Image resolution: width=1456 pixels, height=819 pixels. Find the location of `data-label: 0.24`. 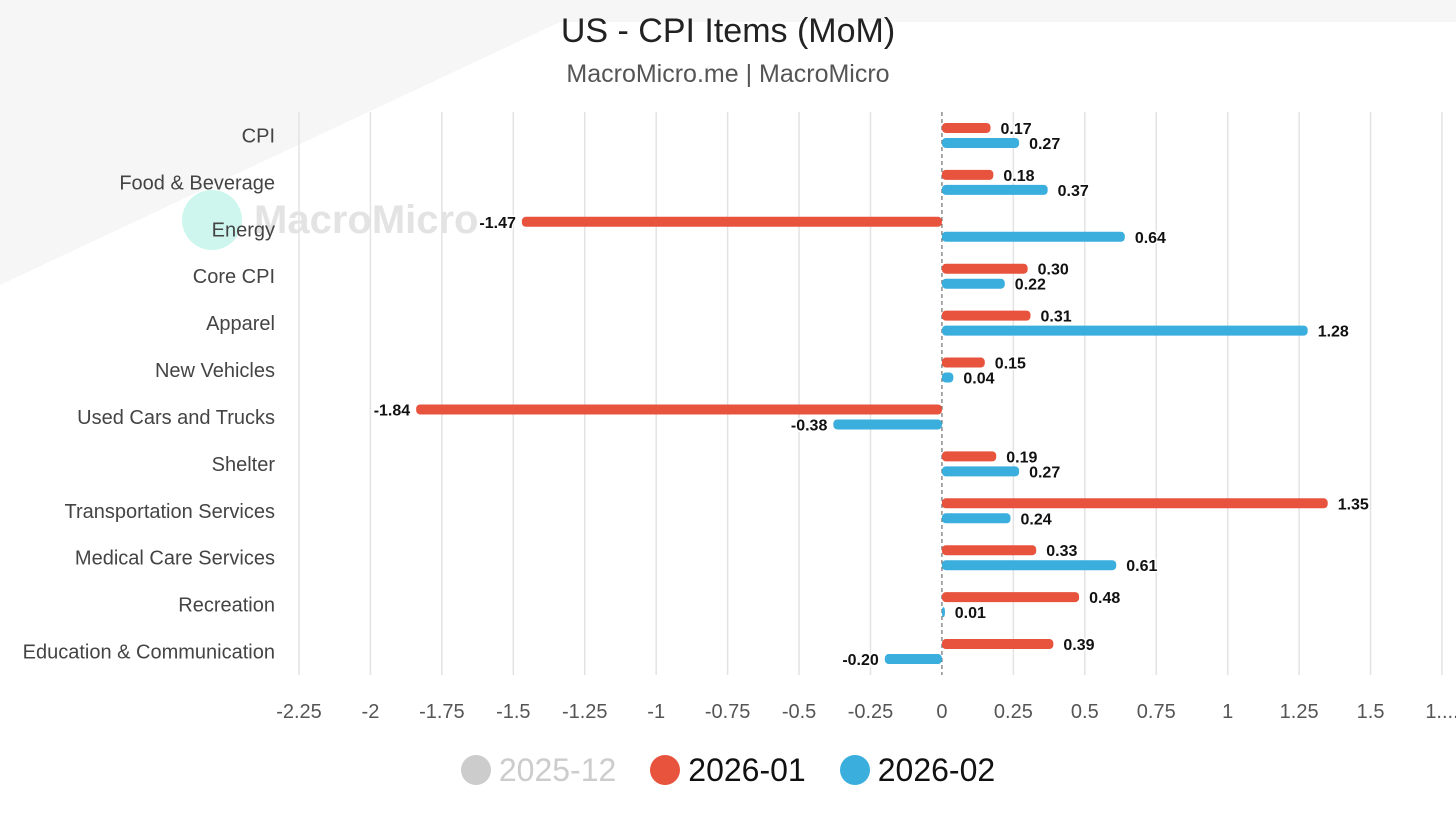

data-label: 0.24 is located at coordinates (1036, 519).